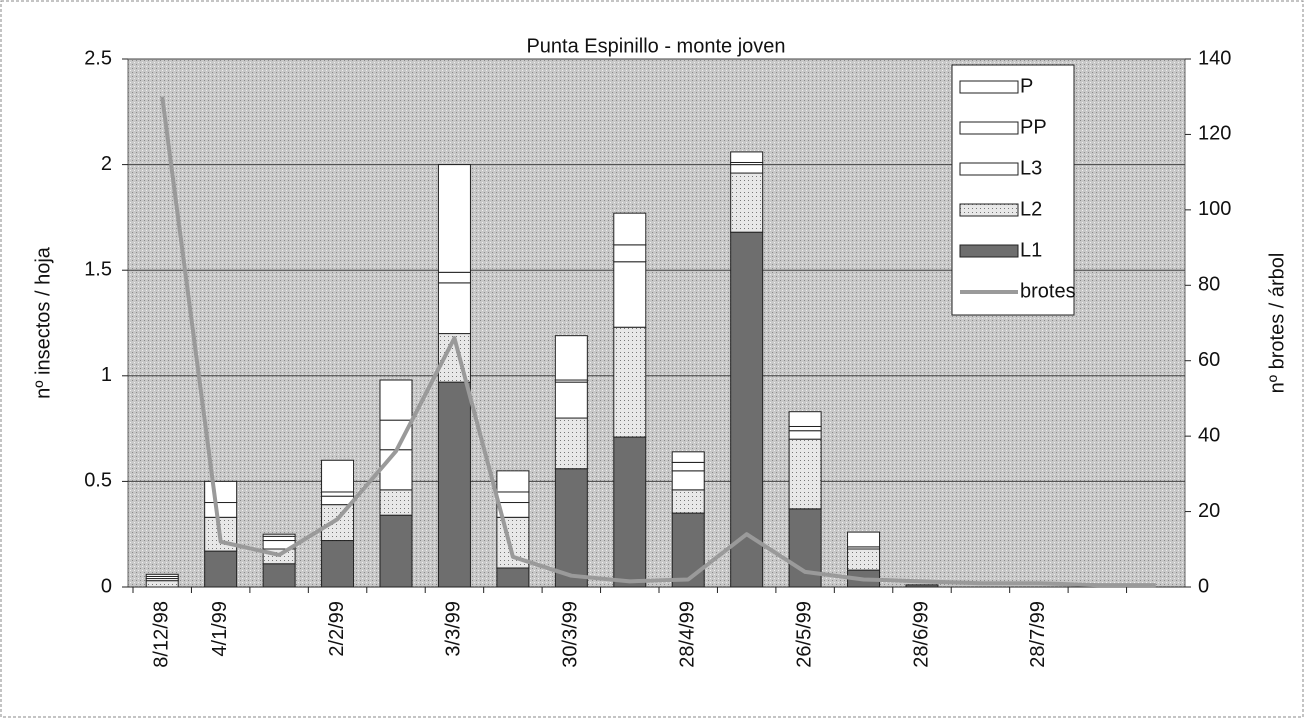  I want to click on x-tick-label: 30/3/99, so click(571, 634).